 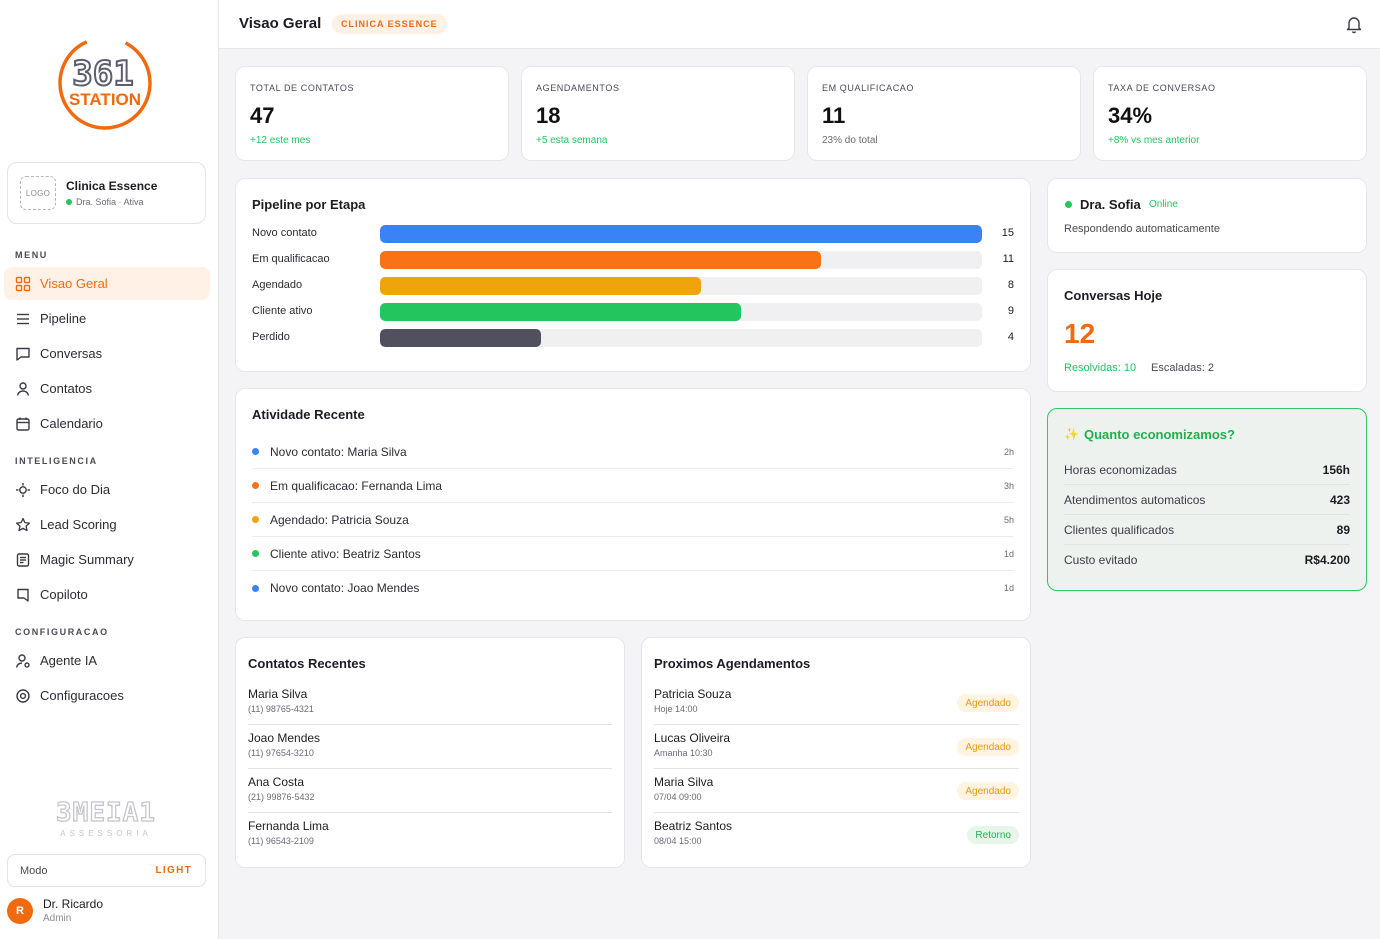 What do you see at coordinates (173, 870) in the screenshot?
I see `mode-value: LIGHT` at bounding box center [173, 870].